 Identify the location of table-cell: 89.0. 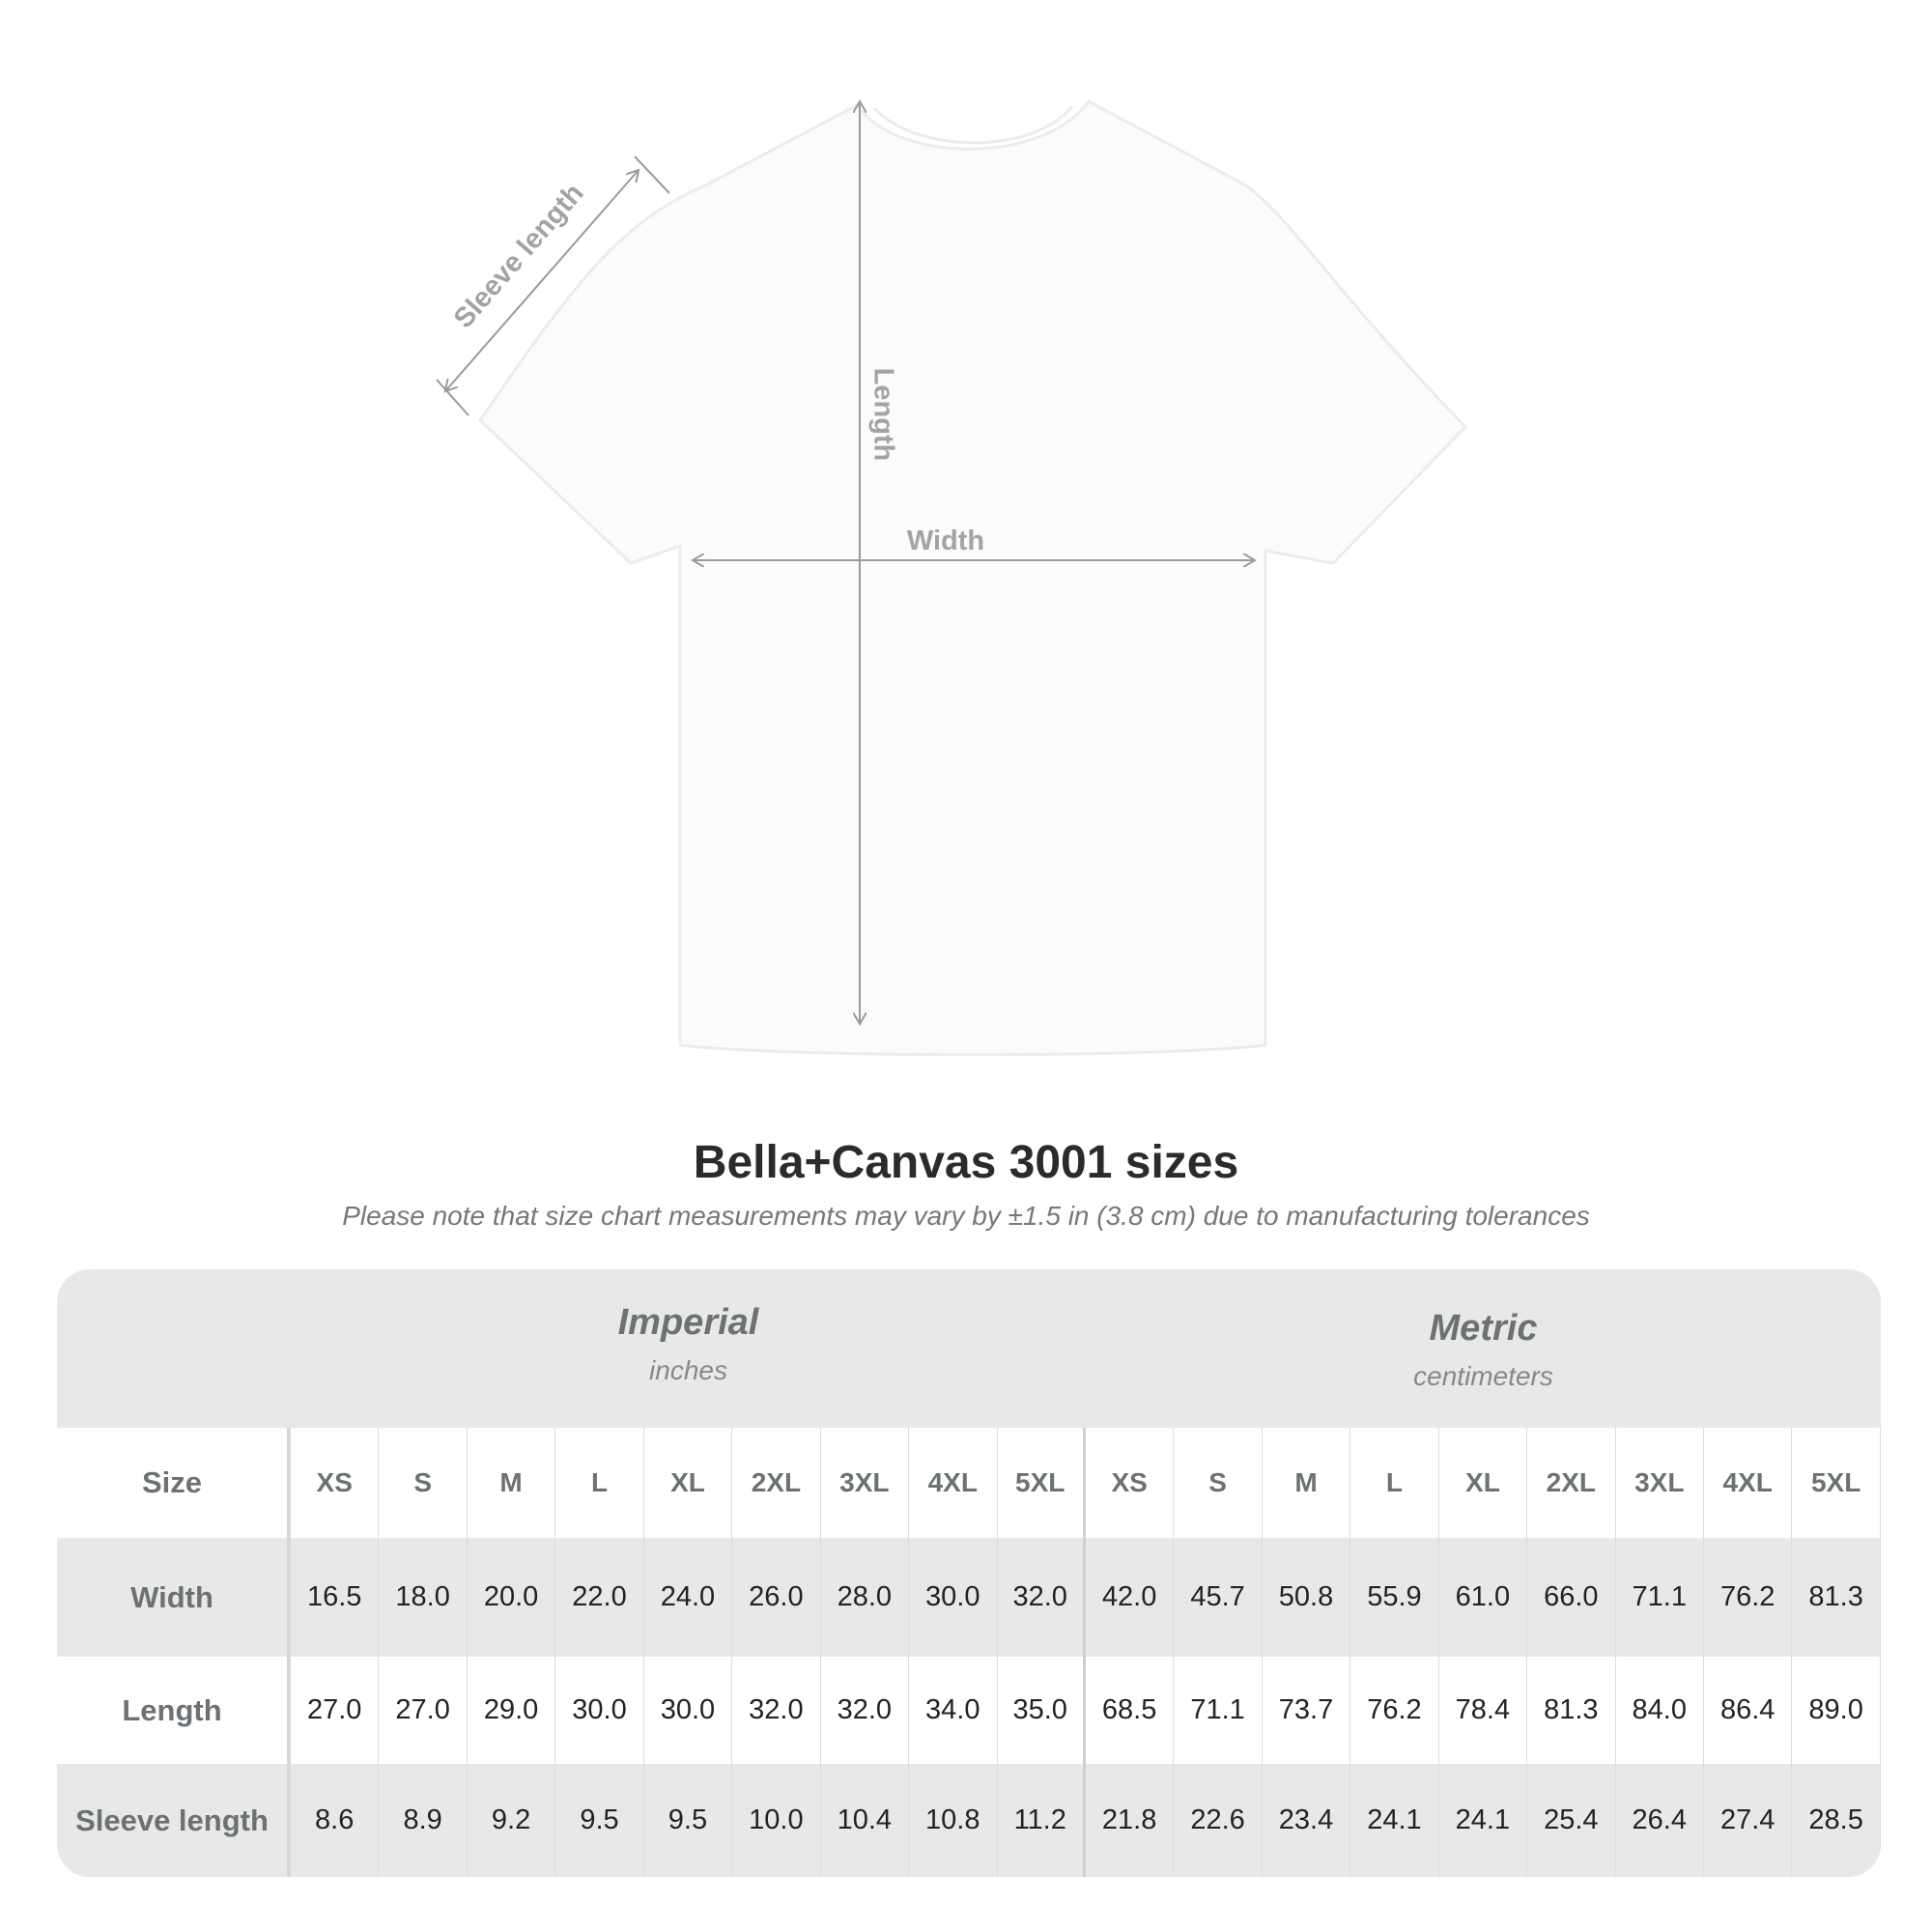
(1836, 1710).